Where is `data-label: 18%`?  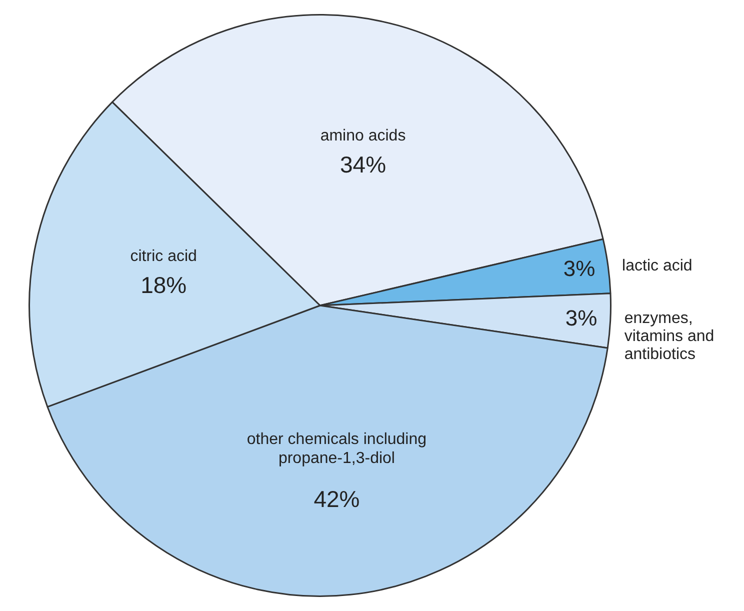 data-label: 18% is located at coordinates (163, 285).